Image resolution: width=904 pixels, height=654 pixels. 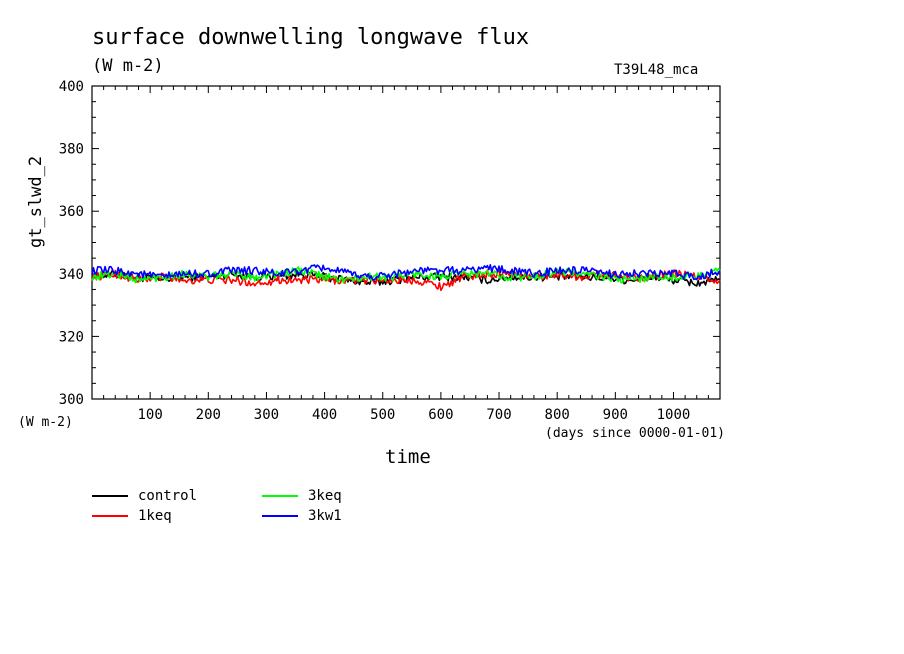 I want to click on y-tick-label: 380, so click(x=71, y=150).